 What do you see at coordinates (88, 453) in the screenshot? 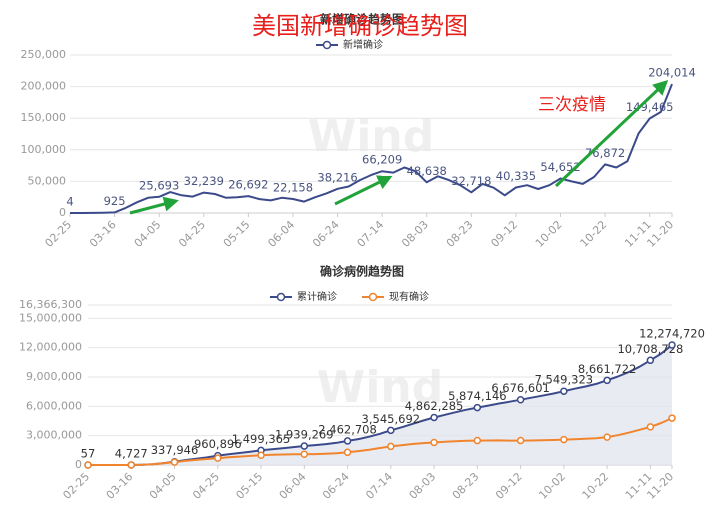
I see `data-label: 57` at bounding box center [88, 453].